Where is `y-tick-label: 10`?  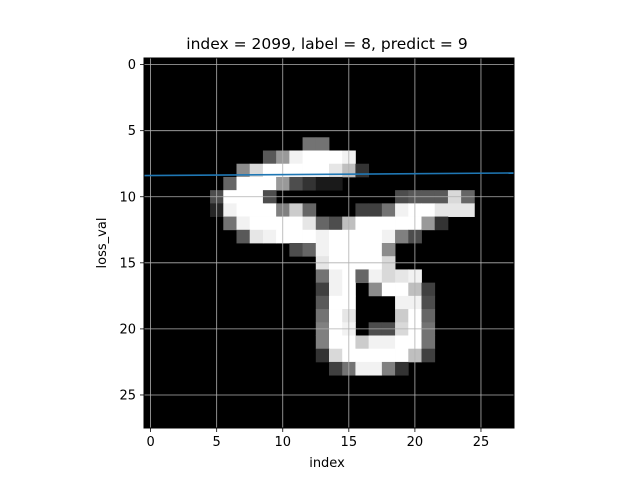
y-tick-label: 10 is located at coordinates (127, 197).